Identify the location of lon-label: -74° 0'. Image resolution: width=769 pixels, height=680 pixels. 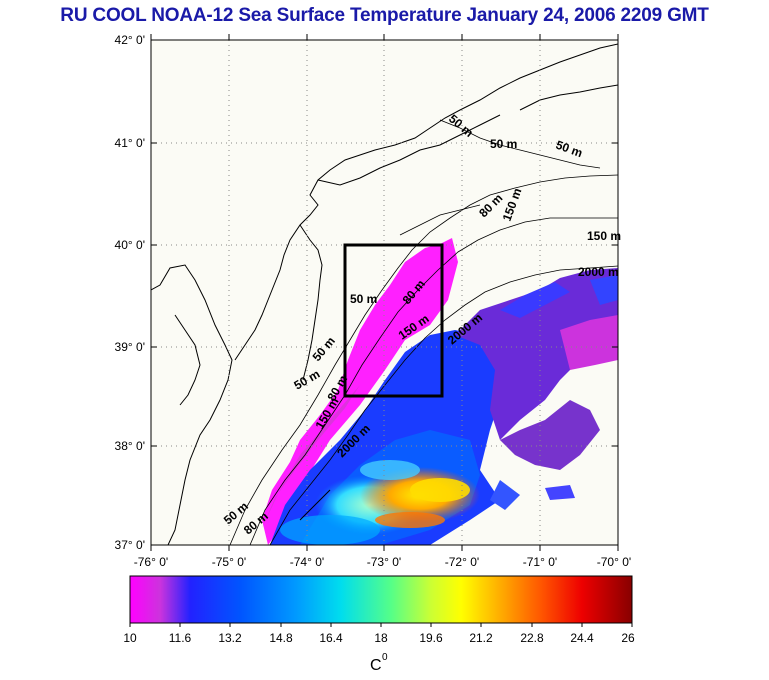
(307, 562).